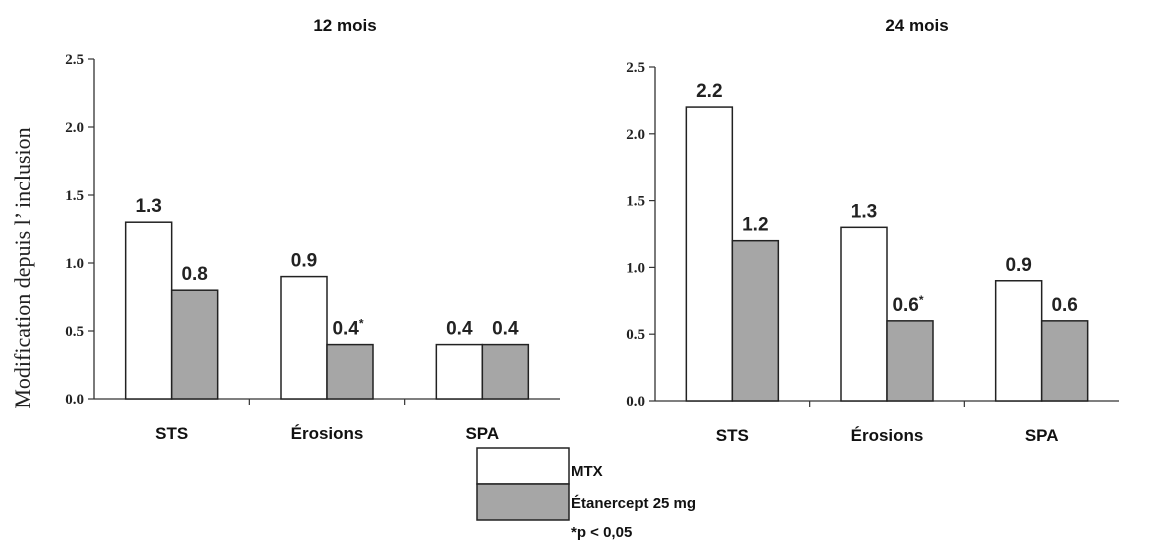 The width and height of the screenshot is (1156, 542). Describe the element at coordinates (344, 25) in the screenshot. I see `chart-title: 12 mois` at that location.